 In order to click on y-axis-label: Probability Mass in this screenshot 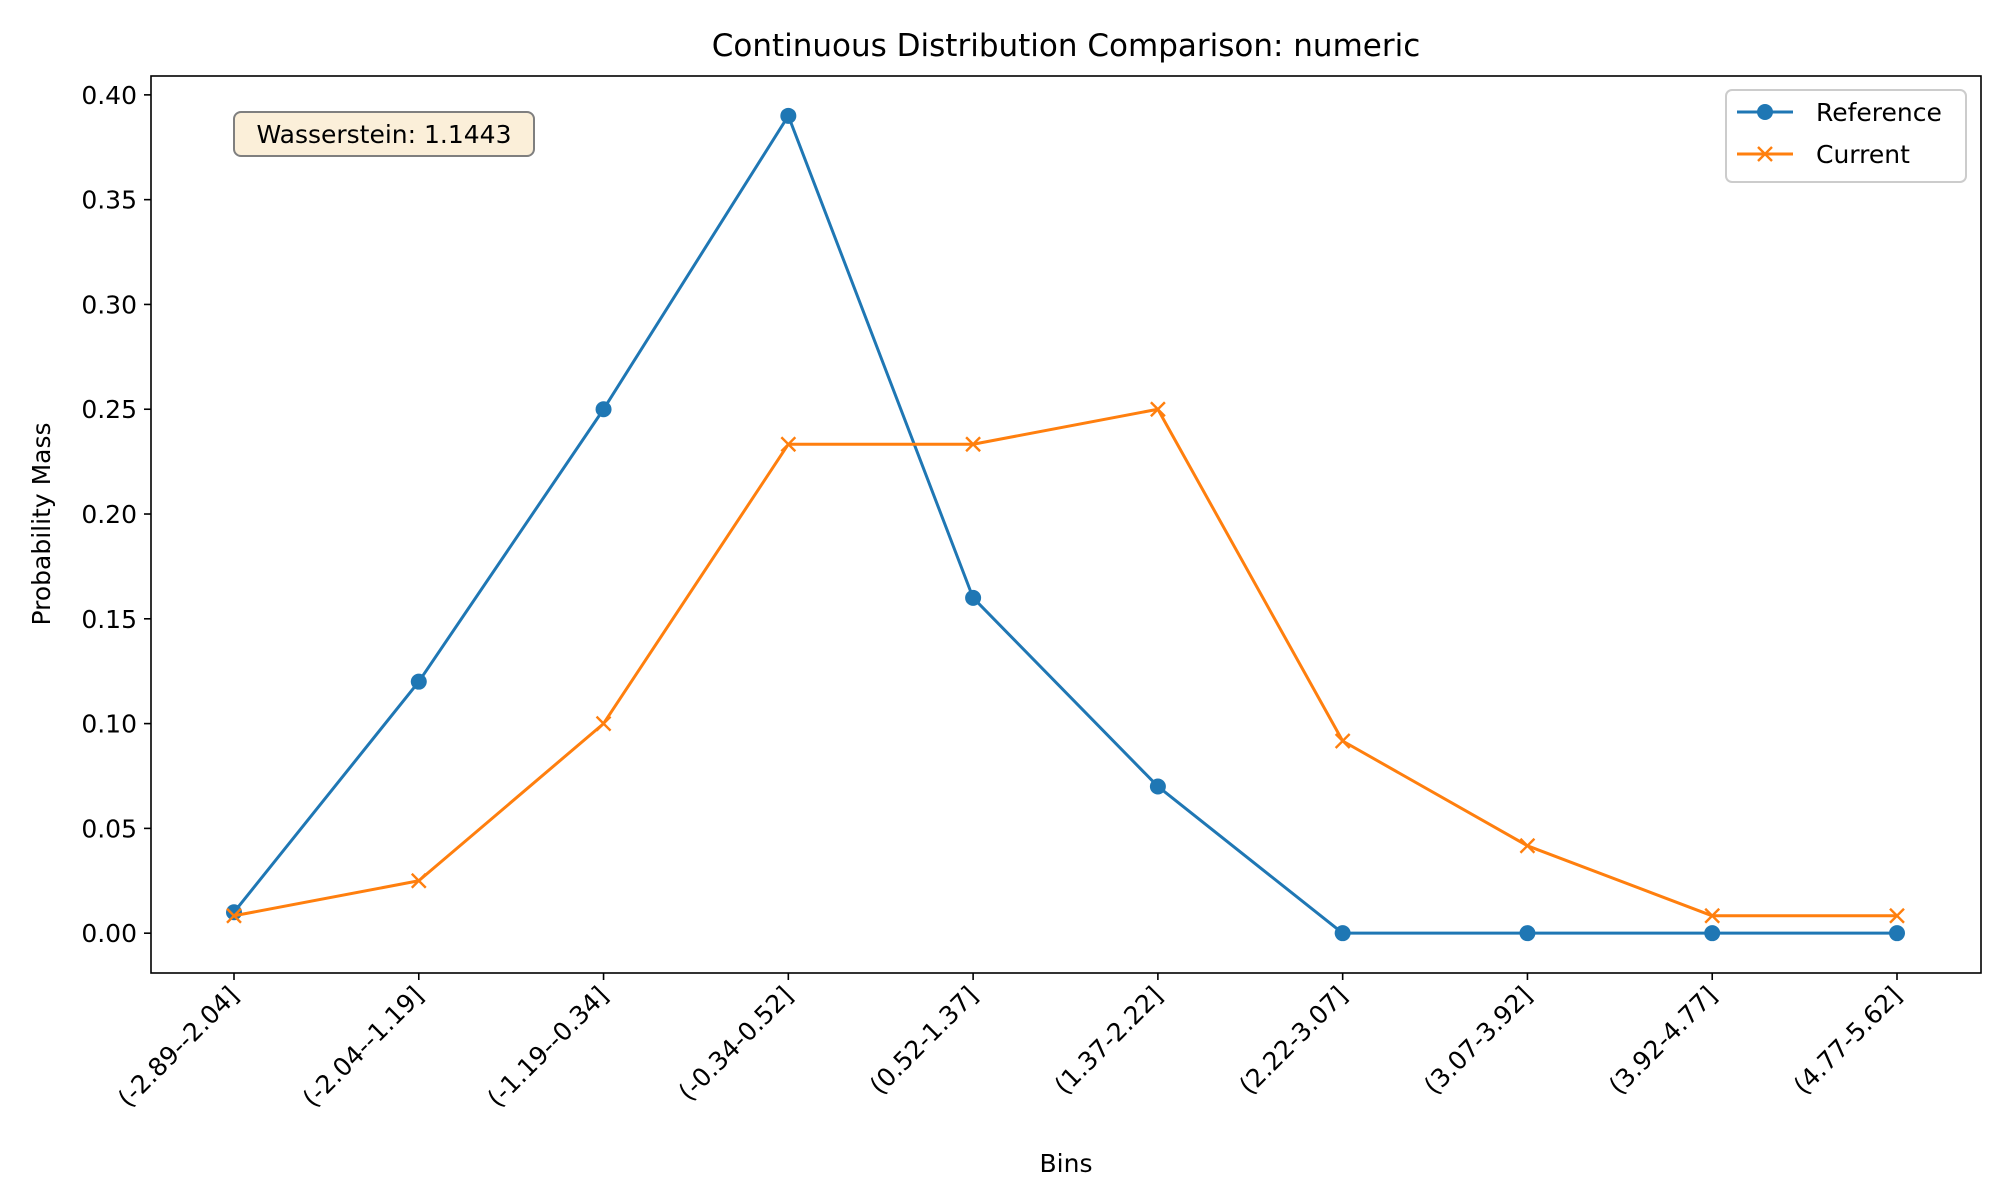, I will do `click(41, 523)`.